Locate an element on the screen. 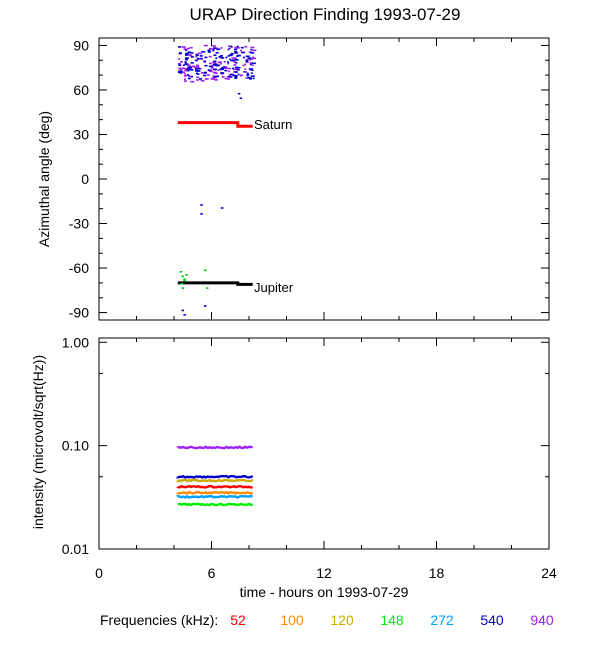  series-saturn is located at coordinates (215, 124).